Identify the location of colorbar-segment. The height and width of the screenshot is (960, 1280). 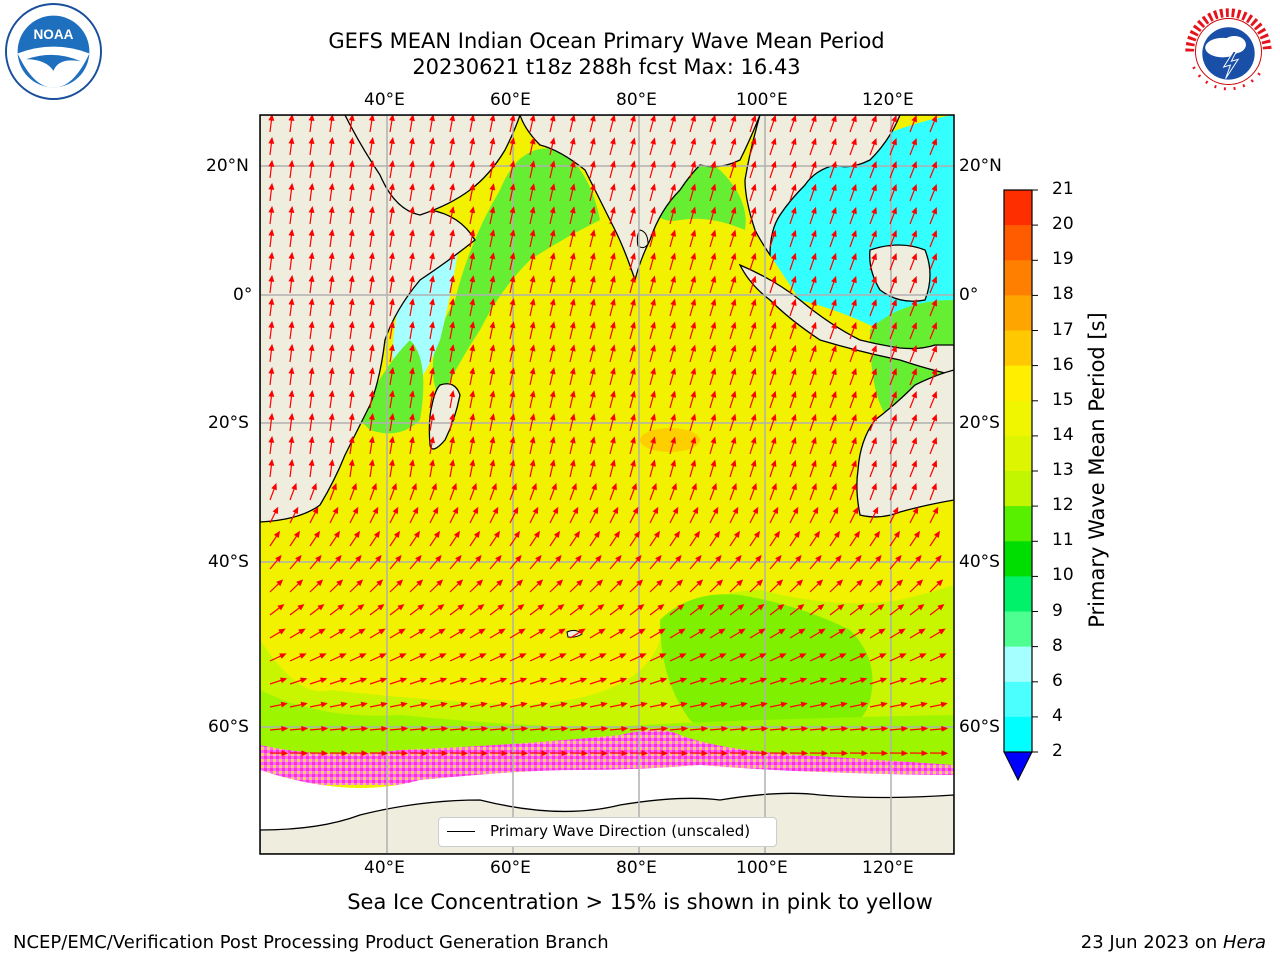
(1018, 734).